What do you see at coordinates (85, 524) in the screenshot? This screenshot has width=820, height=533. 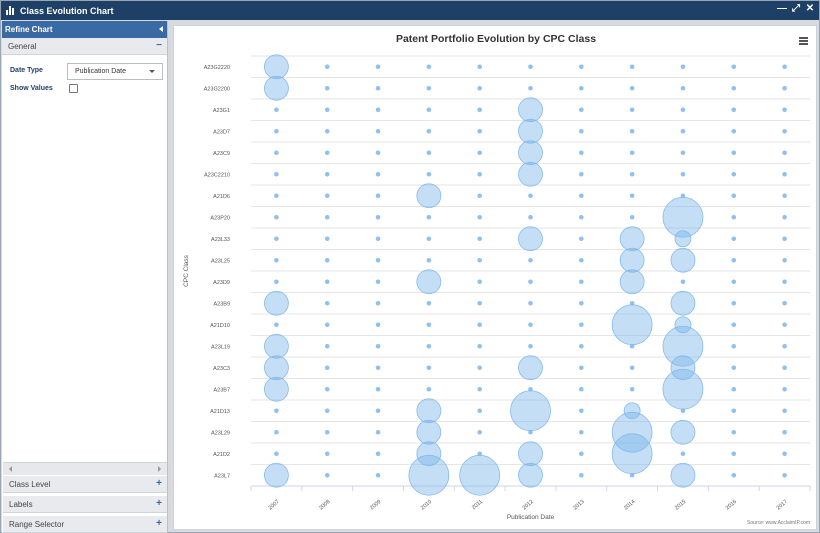 I see `section-range-selector: Range Selector +` at bounding box center [85, 524].